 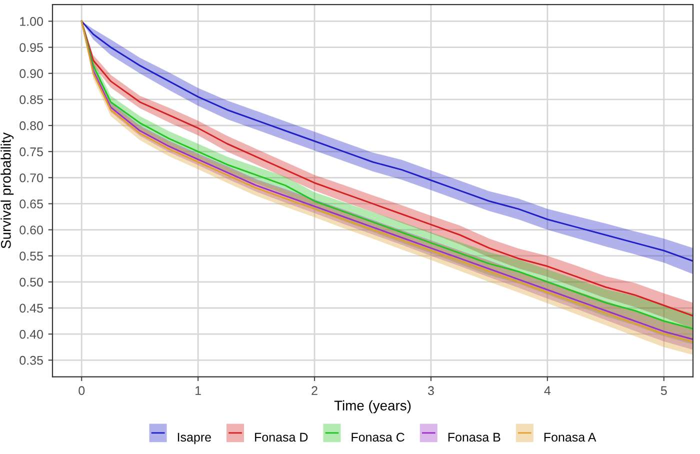 I want to click on x-axis-title: Time (years), so click(x=372, y=407).